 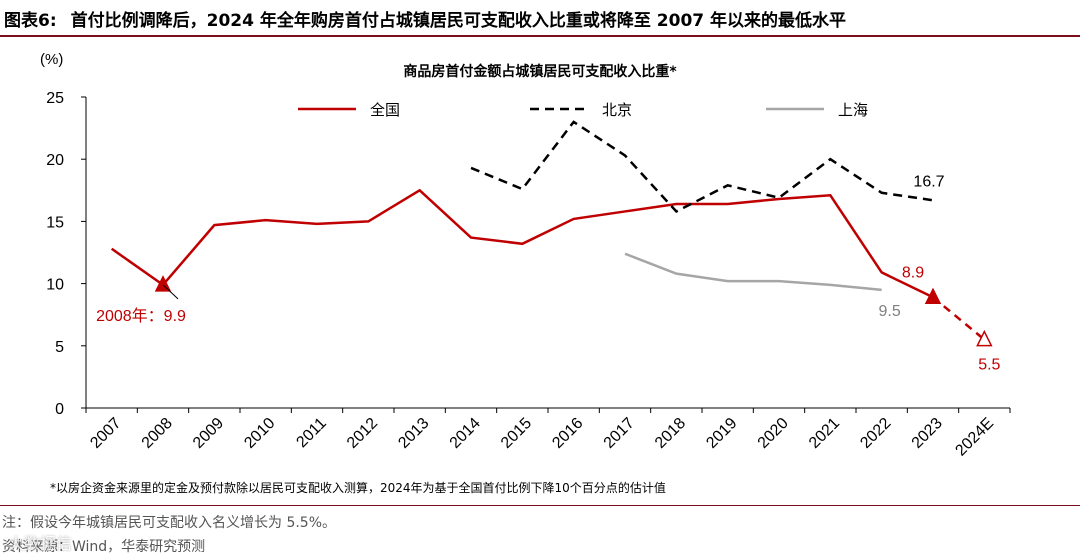 What do you see at coordinates (51, 59) in the screenshot?
I see `y-axis-label: (%)` at bounding box center [51, 59].